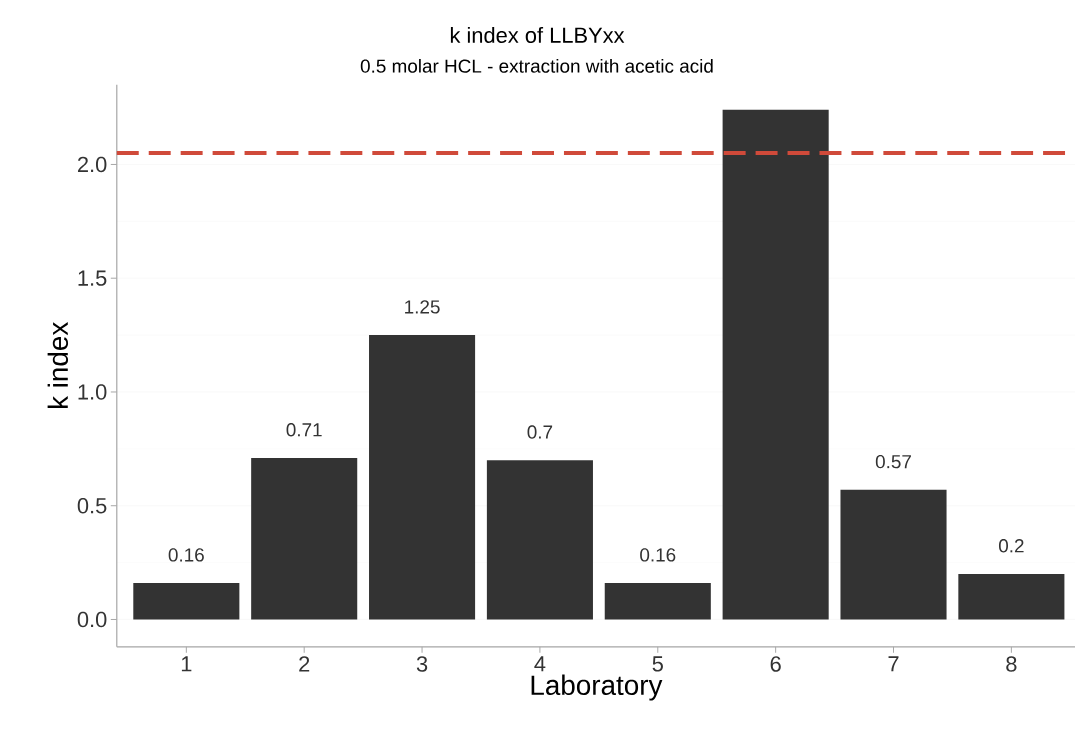 The image size is (1077, 742). I want to click on data-label: 1.25, so click(422, 307).